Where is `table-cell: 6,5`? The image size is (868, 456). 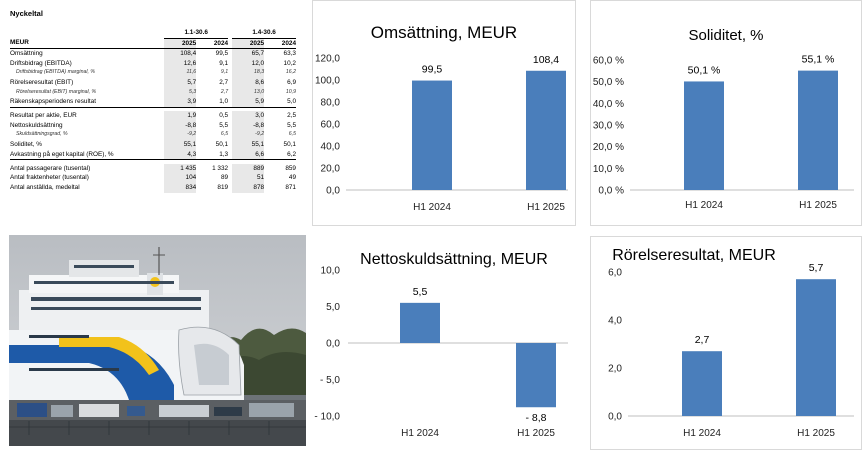 table-cell: 6,5 is located at coordinates (224, 134).